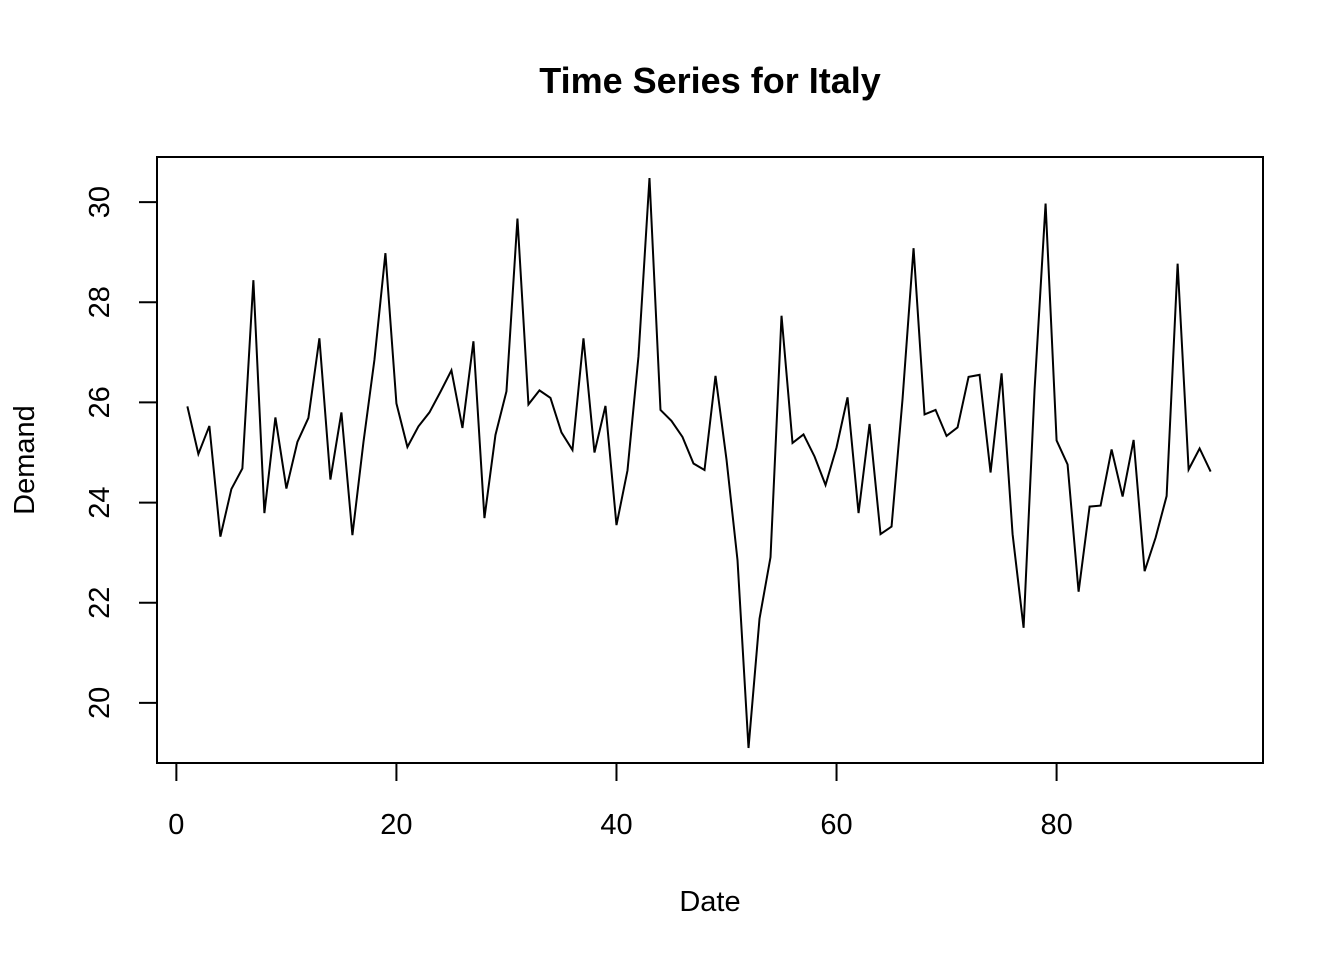 The width and height of the screenshot is (1344, 960). What do you see at coordinates (100, 603) in the screenshot?
I see `y-tick-label: 22` at bounding box center [100, 603].